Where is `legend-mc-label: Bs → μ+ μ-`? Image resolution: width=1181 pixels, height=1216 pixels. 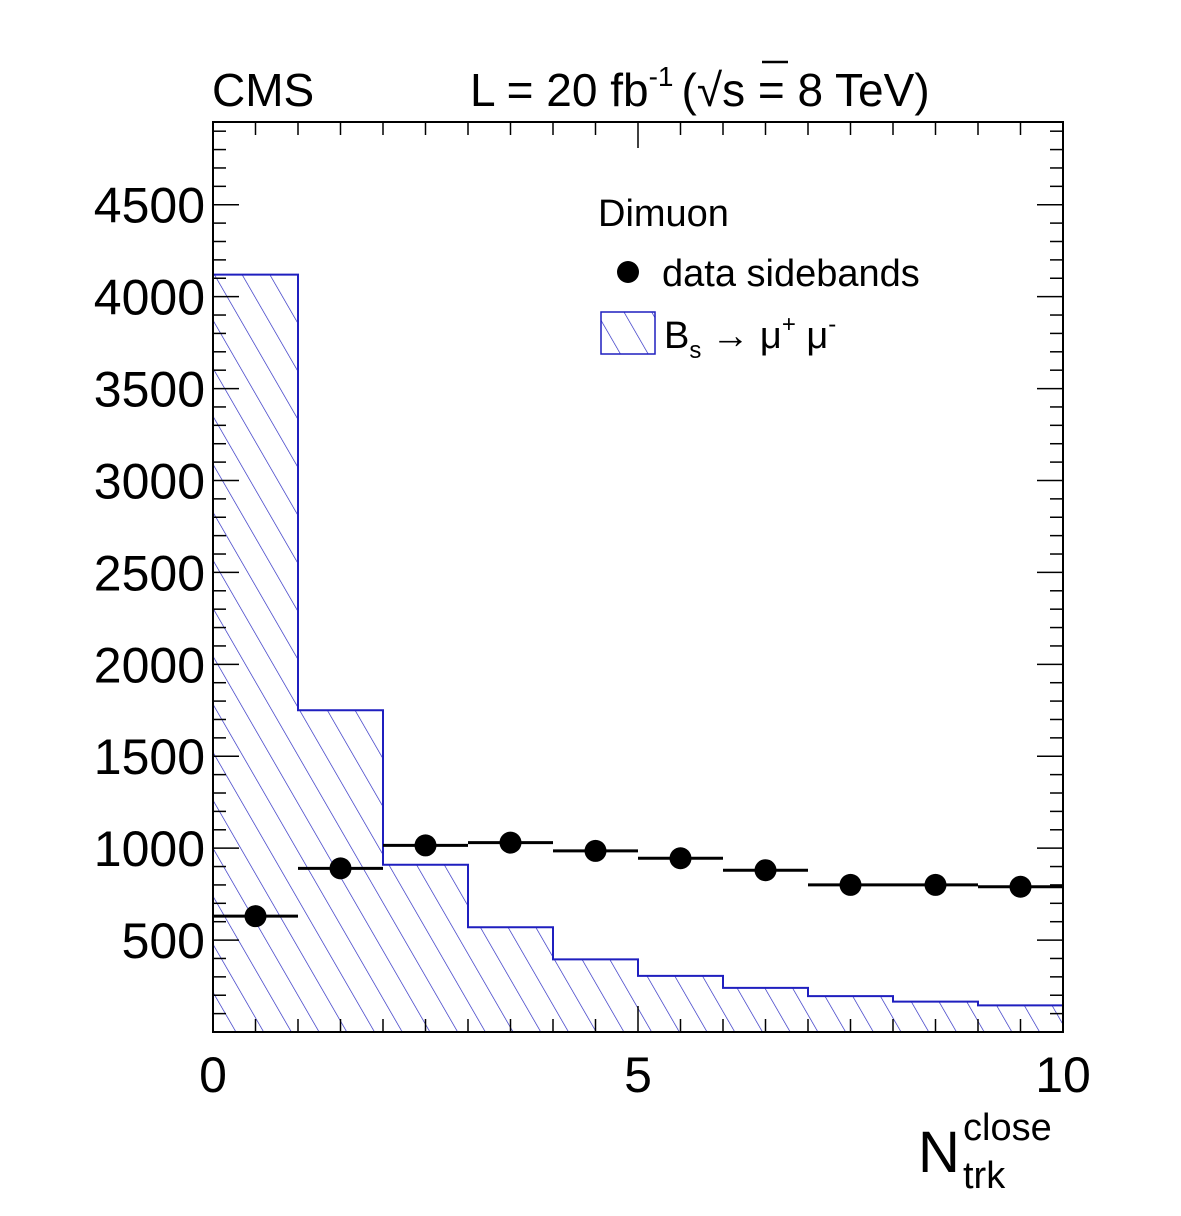
legend-mc-label: Bs → μ+ μ- is located at coordinates (750, 337).